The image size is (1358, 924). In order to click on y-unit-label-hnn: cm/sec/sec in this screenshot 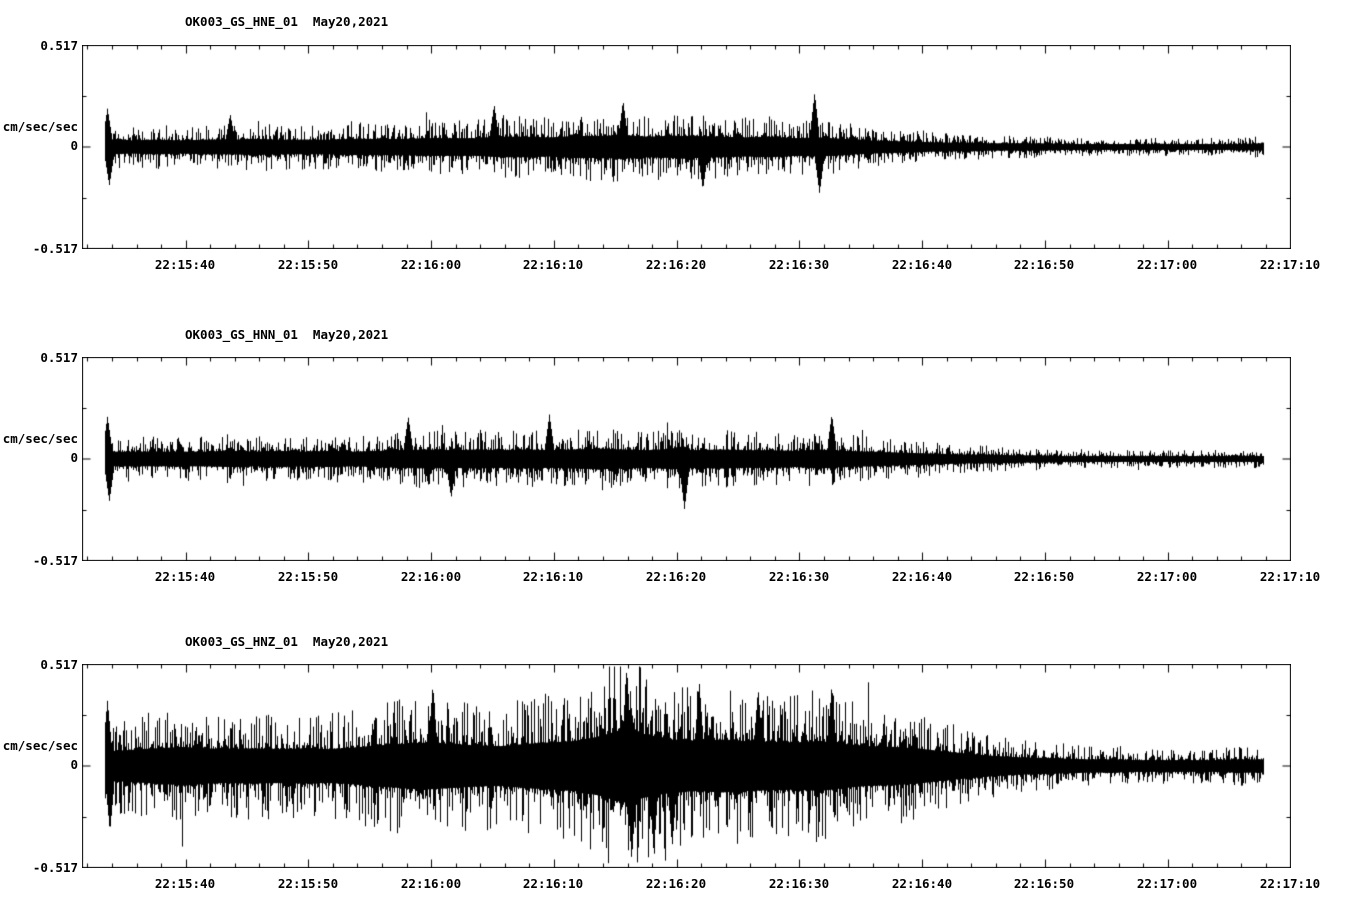, I will do `click(40, 438)`.